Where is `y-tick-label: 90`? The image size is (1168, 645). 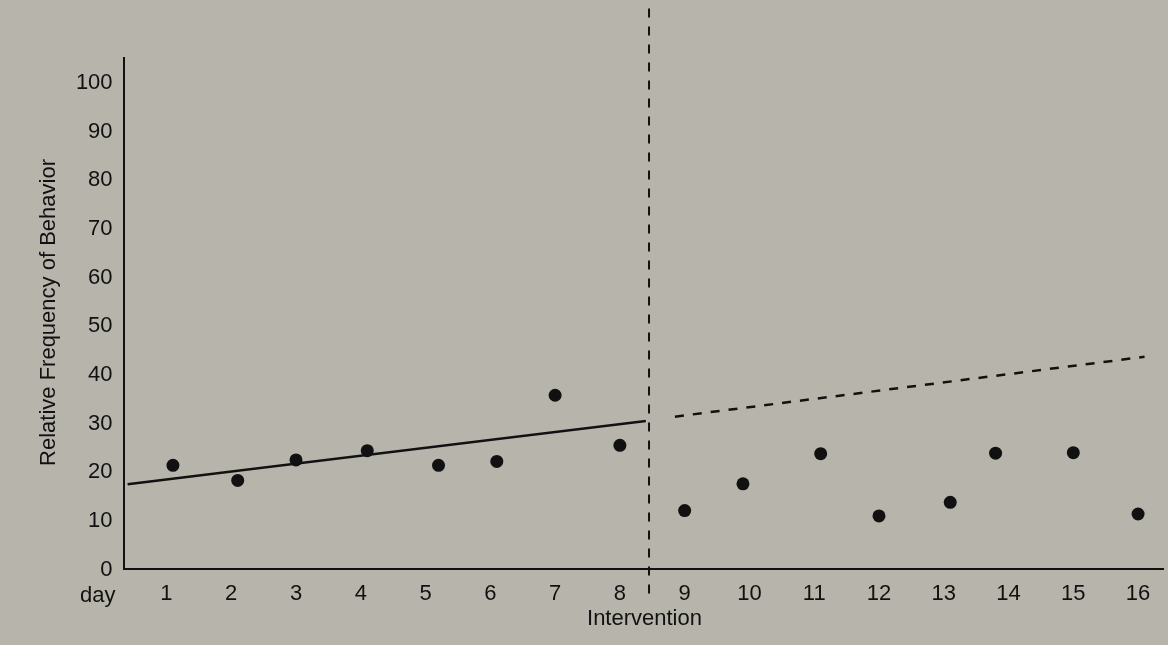
y-tick-label: 90 is located at coordinates (100, 130).